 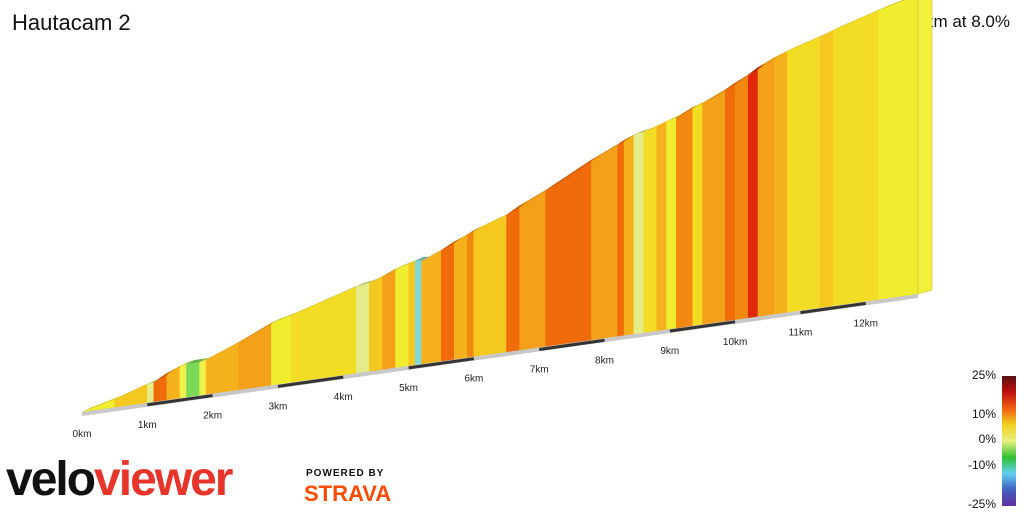 I want to click on powered-by-label: POWERED BY, so click(x=345, y=473).